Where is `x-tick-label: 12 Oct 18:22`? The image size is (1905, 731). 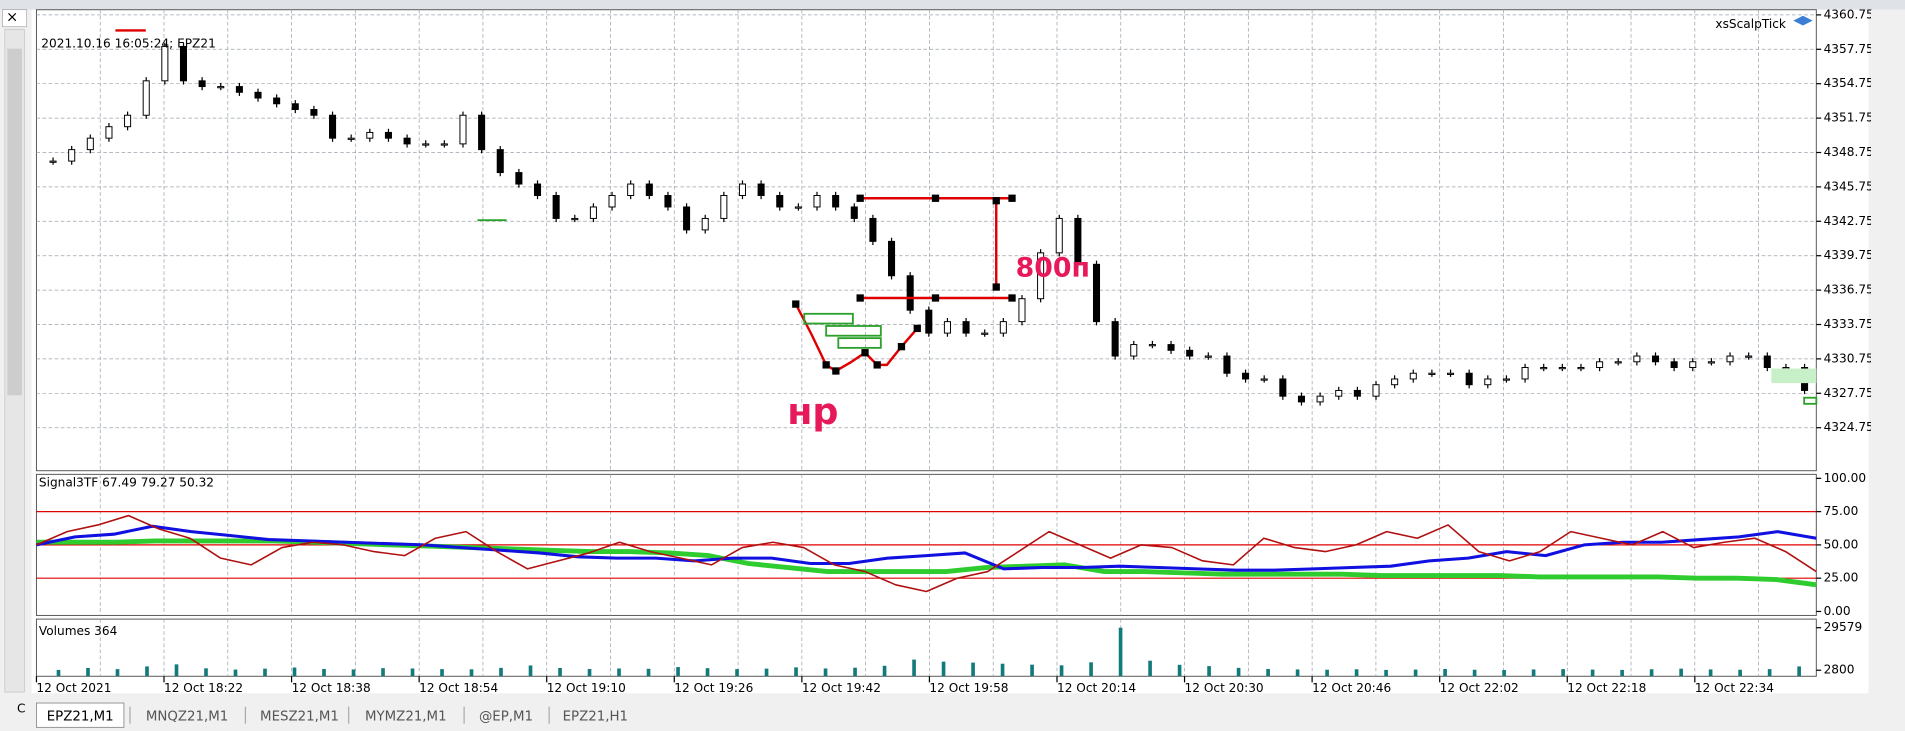 x-tick-label: 12 Oct 18:22 is located at coordinates (203, 688).